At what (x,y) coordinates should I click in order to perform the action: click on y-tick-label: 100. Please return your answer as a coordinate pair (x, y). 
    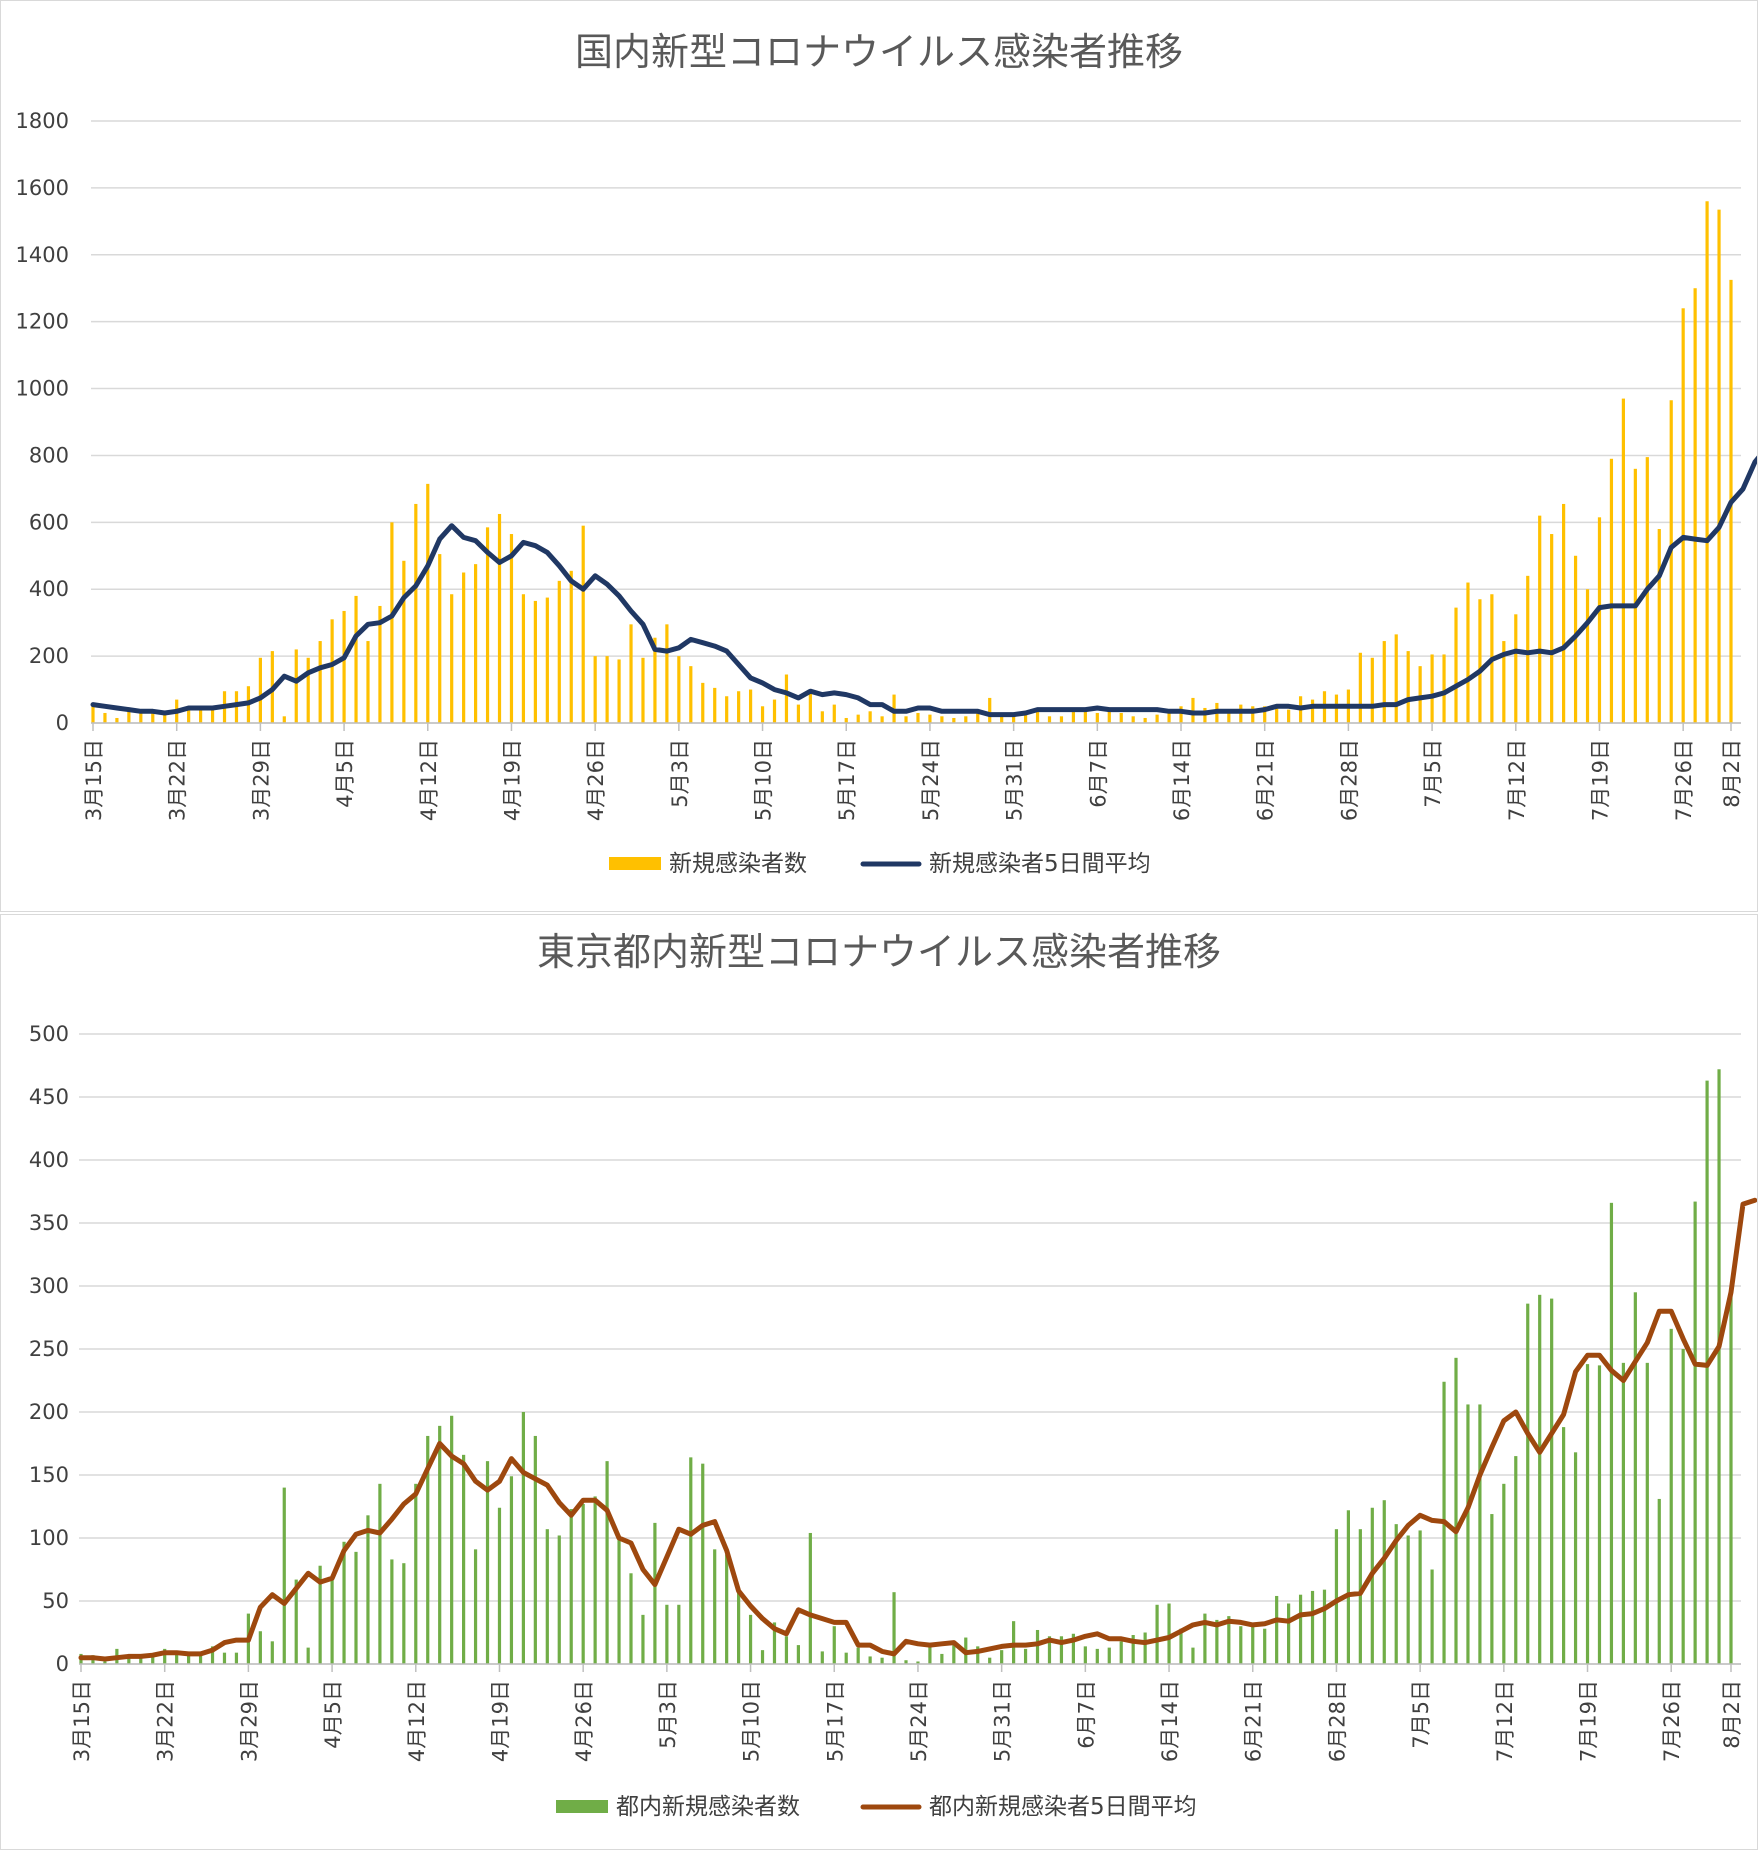
    Looking at the image, I should click on (49, 1538).